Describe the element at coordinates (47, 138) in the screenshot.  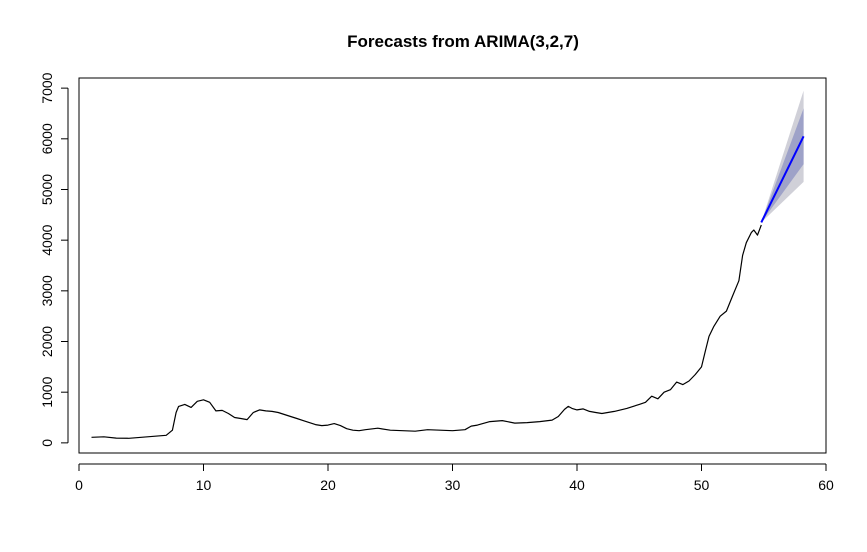
I see `y-tick-label: 6000` at that location.